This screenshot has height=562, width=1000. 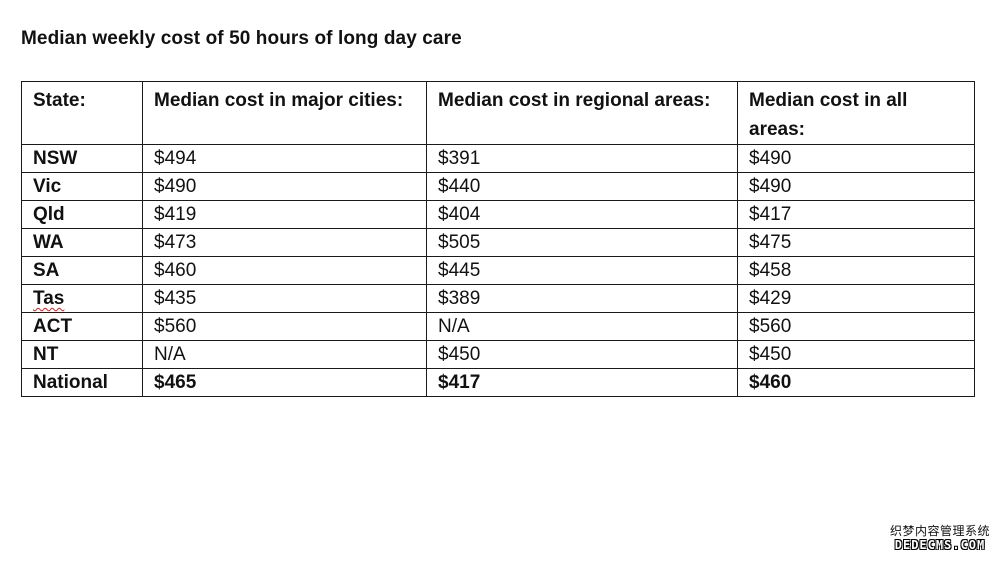 I want to click on table-row-national: National $465 $417 $460, so click(x=498, y=382).